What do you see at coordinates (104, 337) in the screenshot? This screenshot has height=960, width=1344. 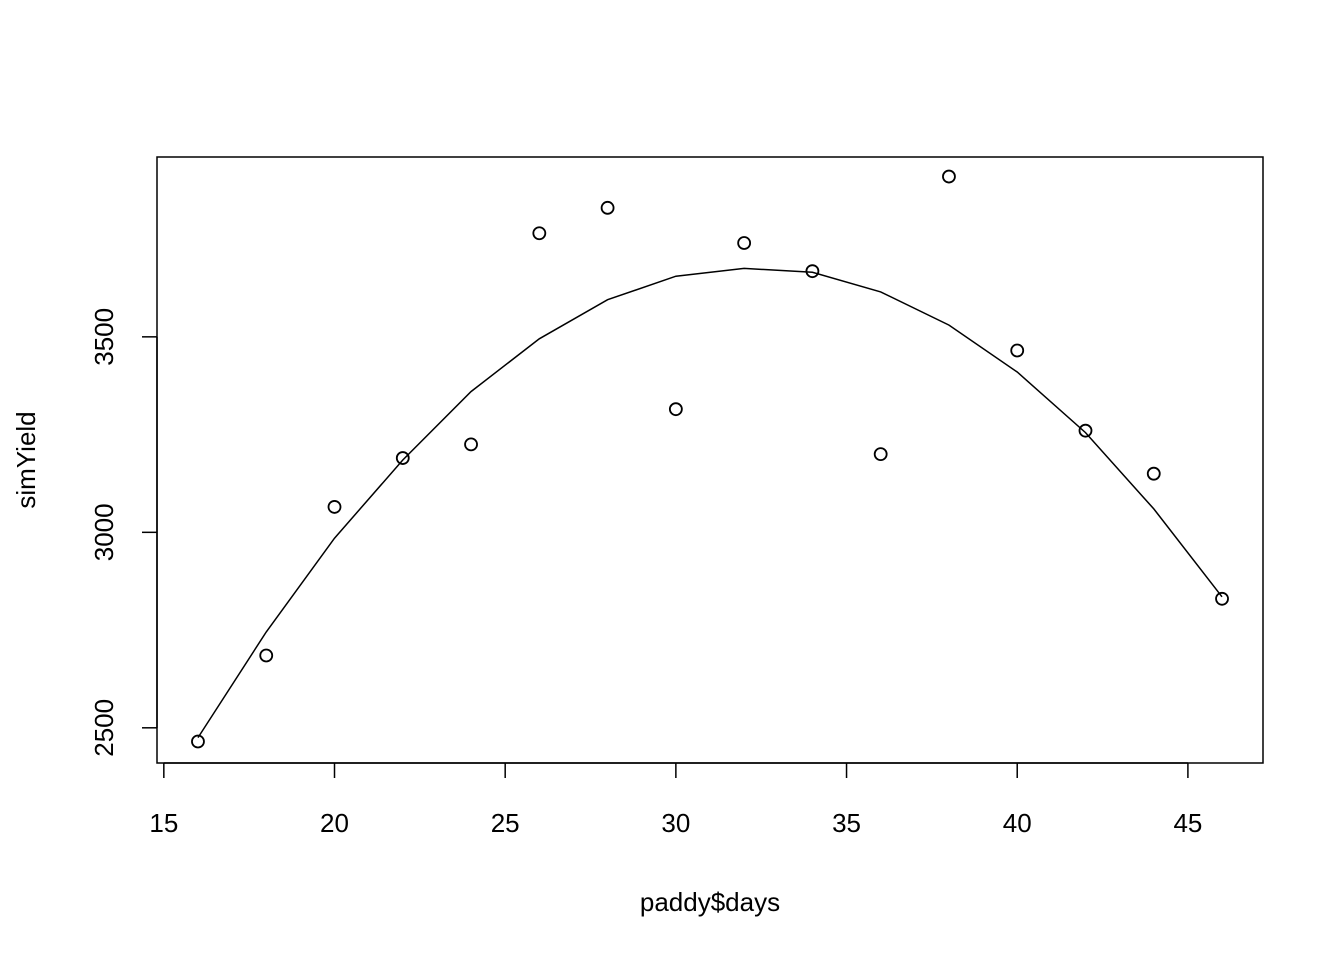 I see `y-tick-label: 3500` at bounding box center [104, 337].